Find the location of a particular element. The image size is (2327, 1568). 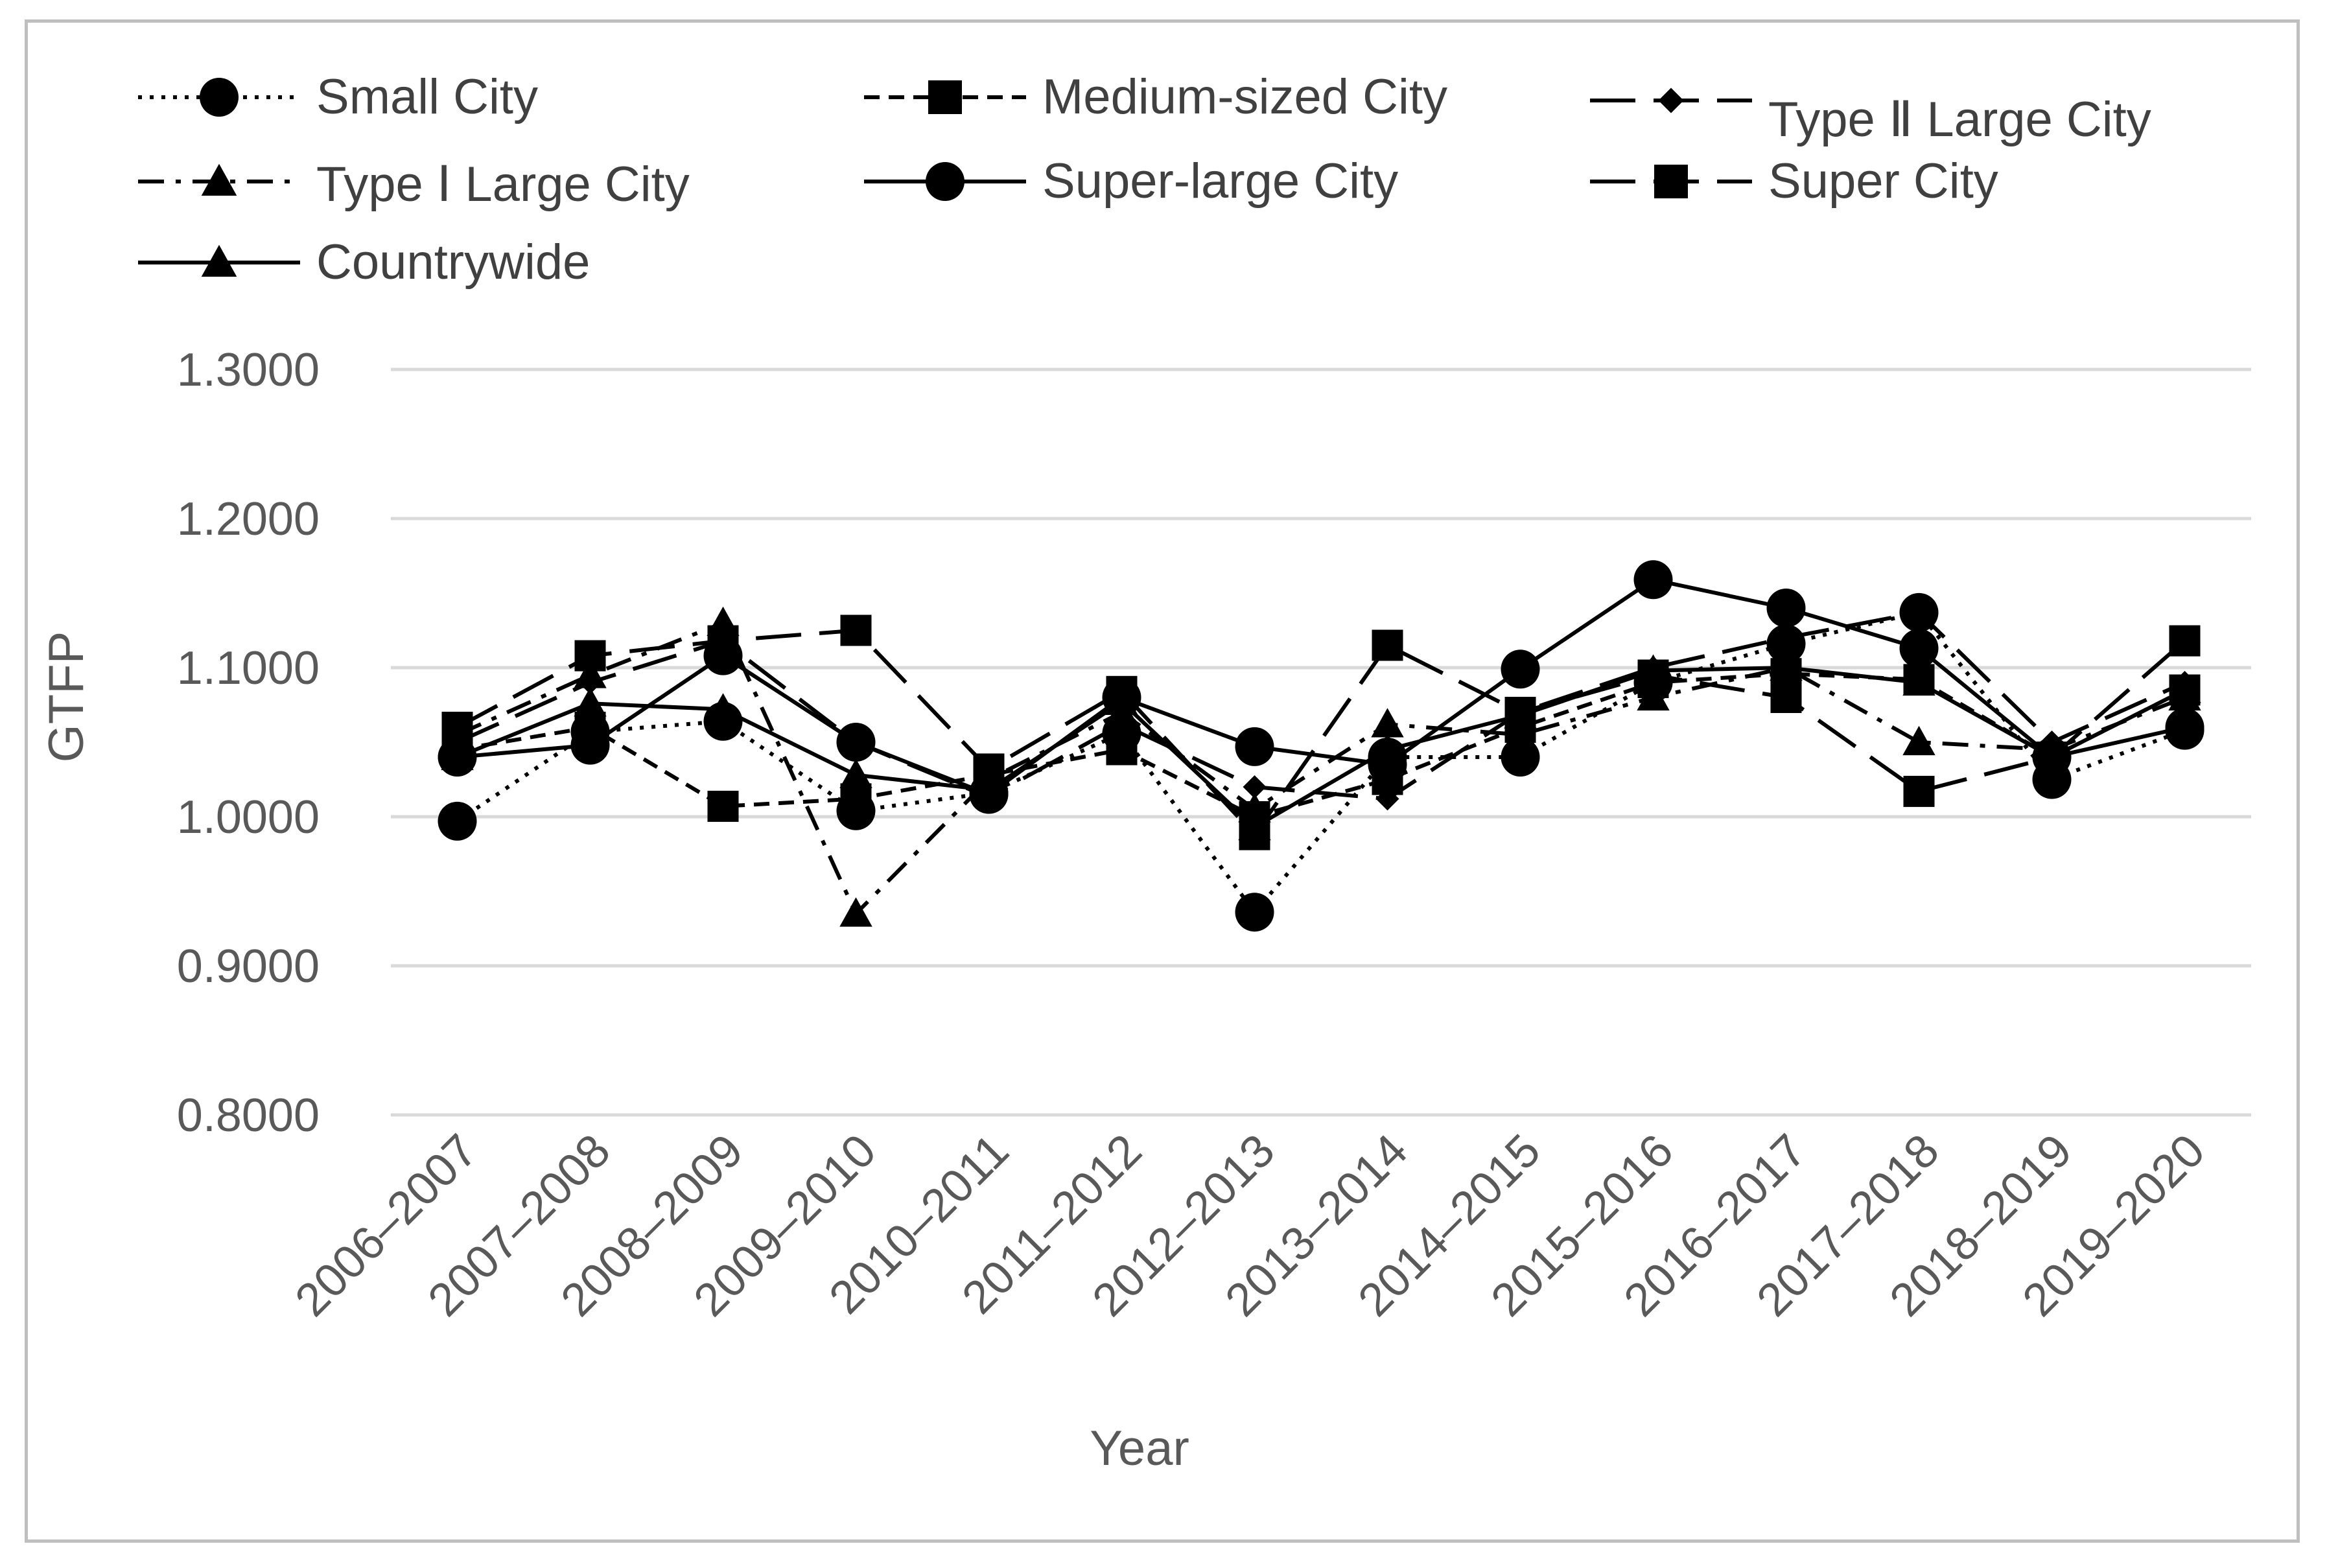

legend-label: Small City is located at coordinates (427, 97).